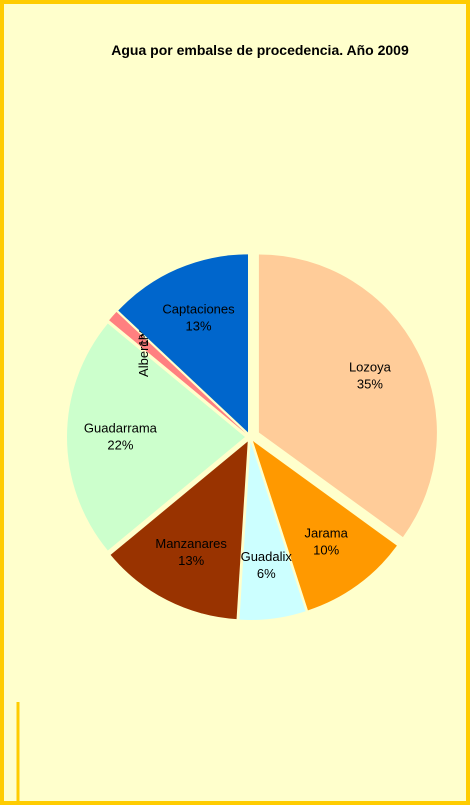 This screenshot has height=805, width=470. I want to click on slice-label: Guadalix, so click(267, 556).